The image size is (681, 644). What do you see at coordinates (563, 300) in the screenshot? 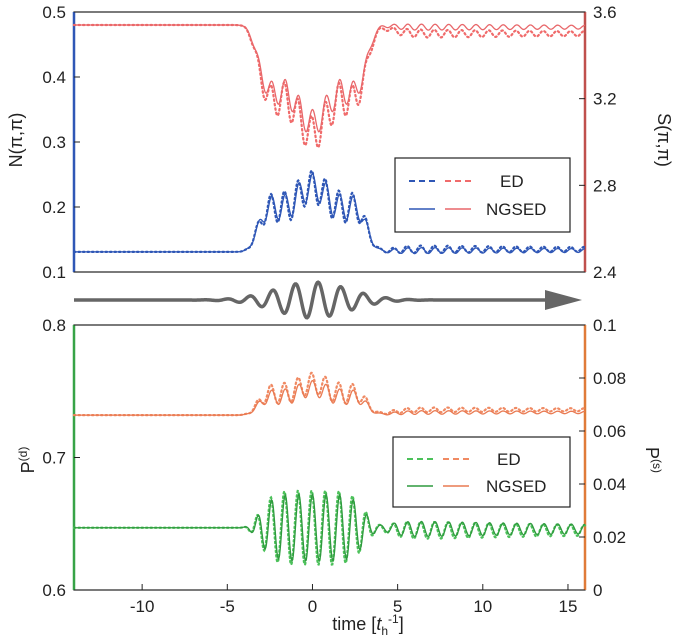
I see `pulse-arrowhead` at bounding box center [563, 300].